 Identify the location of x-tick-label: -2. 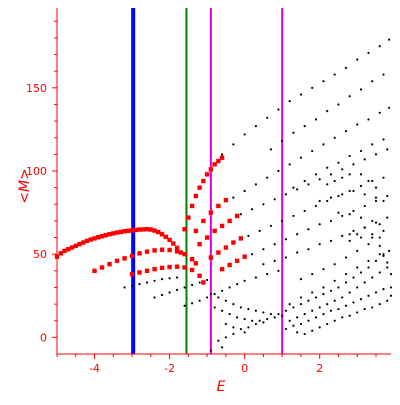
(169, 368).